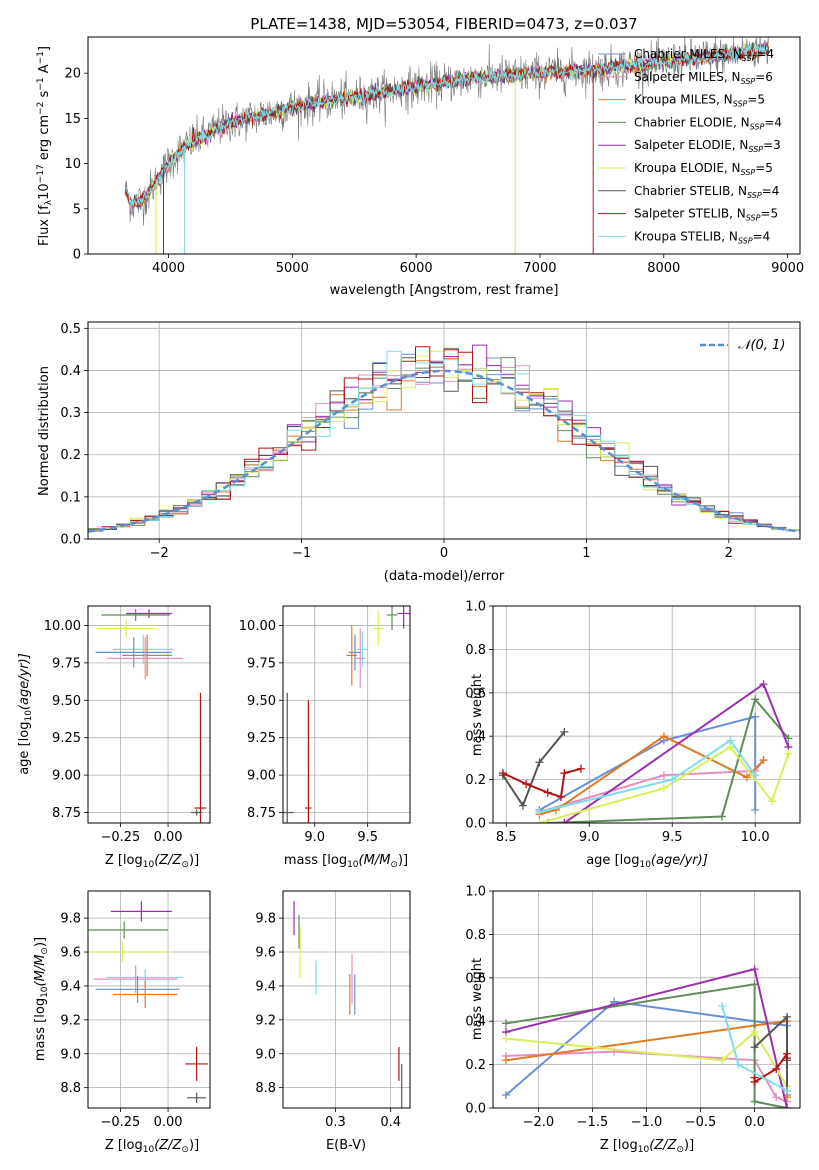 This screenshot has height=1170, width=819. What do you see at coordinates (754, 1122) in the screenshot?
I see `x-tick-label: 0.0` at bounding box center [754, 1122].